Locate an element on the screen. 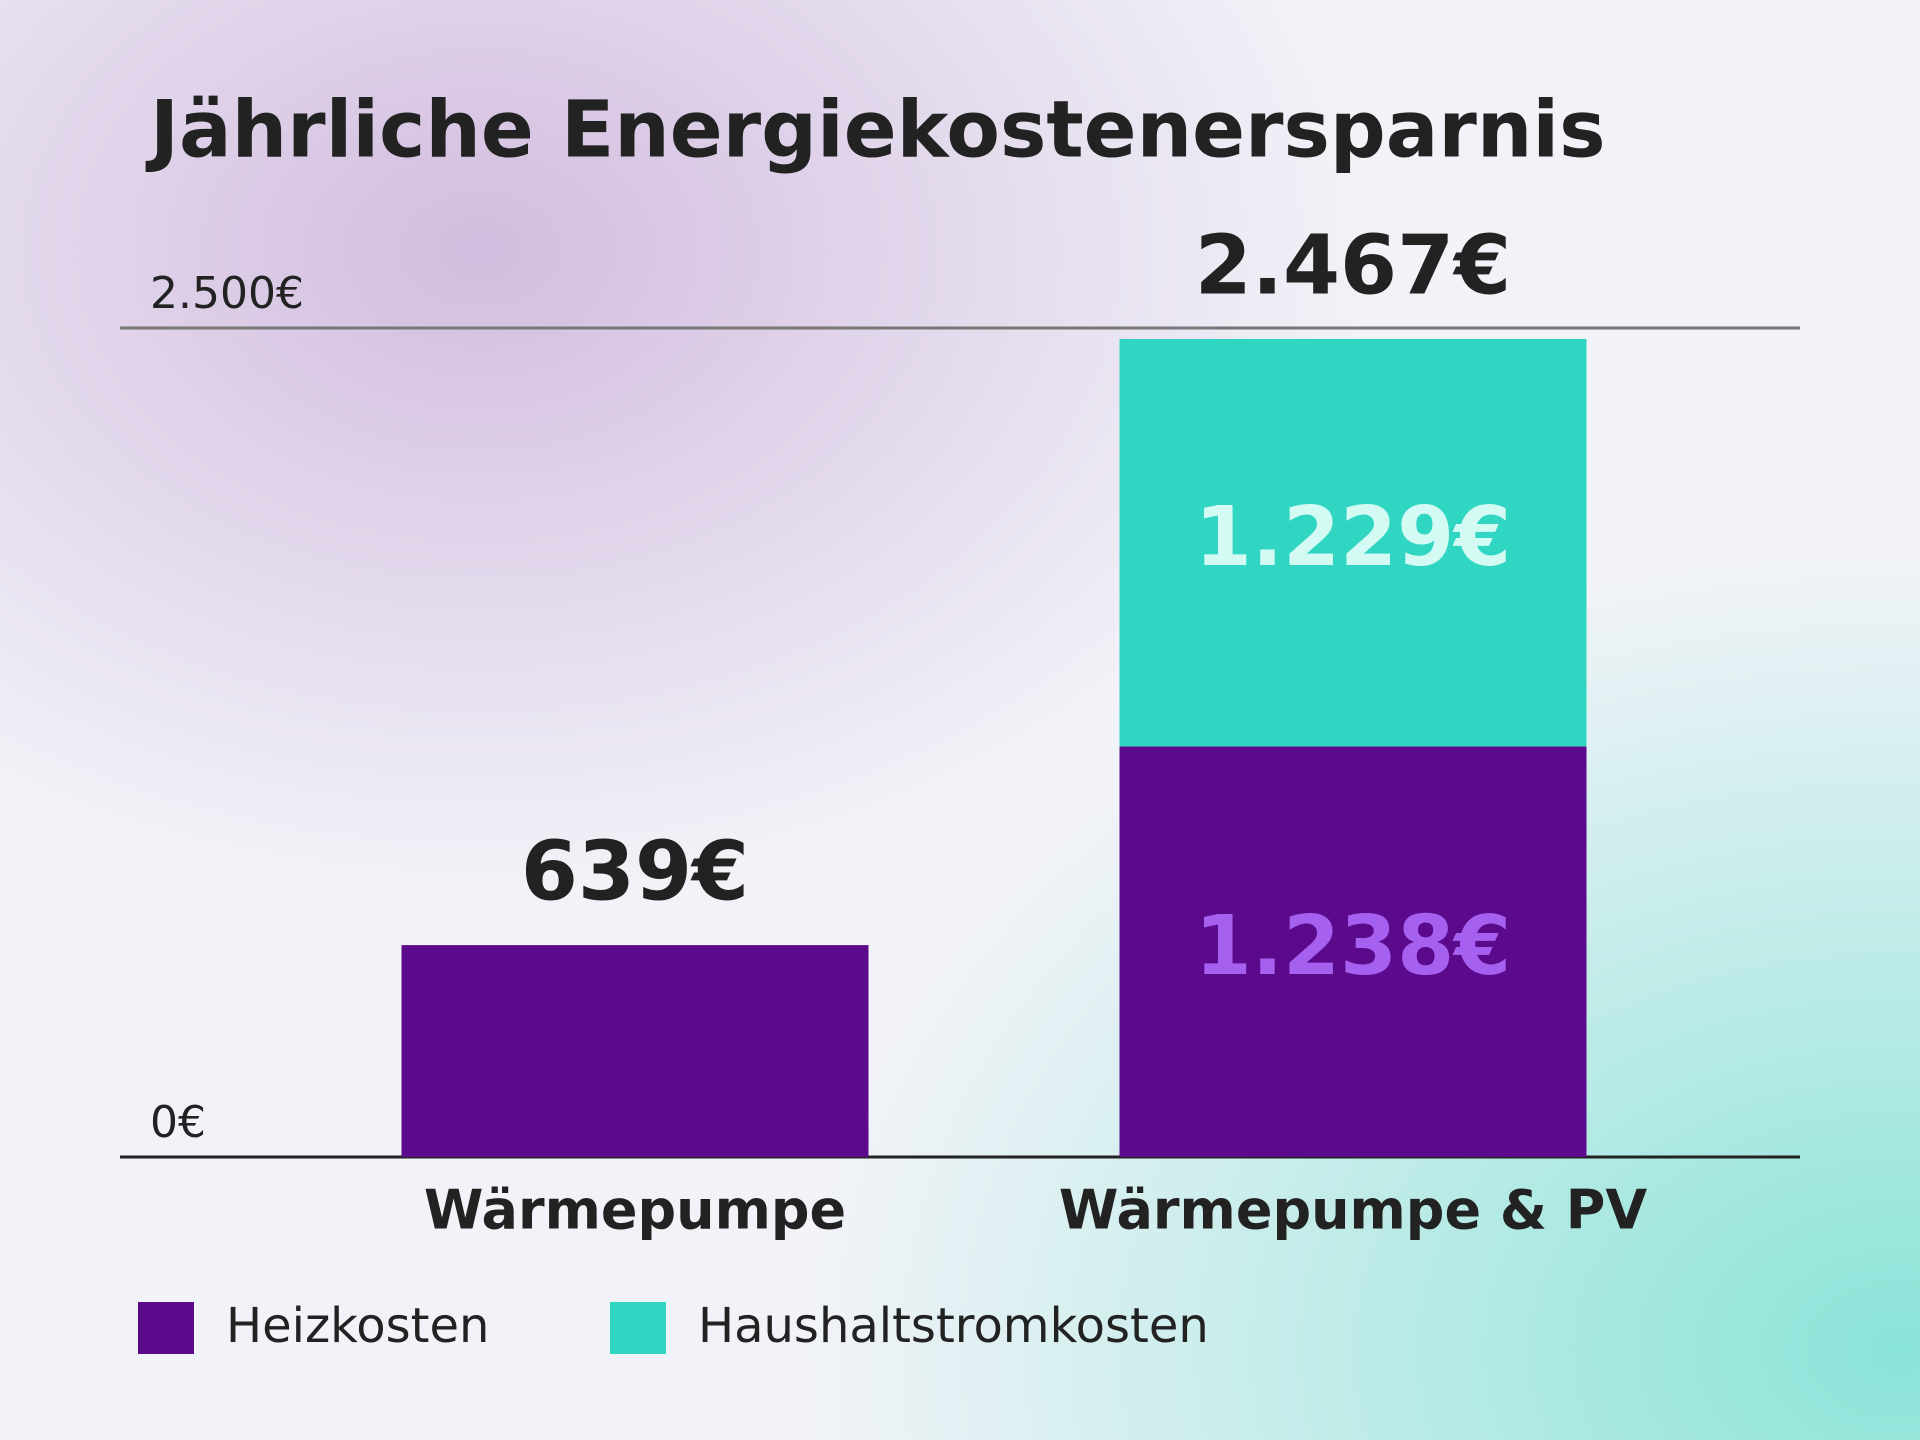  legend-label: Heizkosten is located at coordinates (357, 1326).